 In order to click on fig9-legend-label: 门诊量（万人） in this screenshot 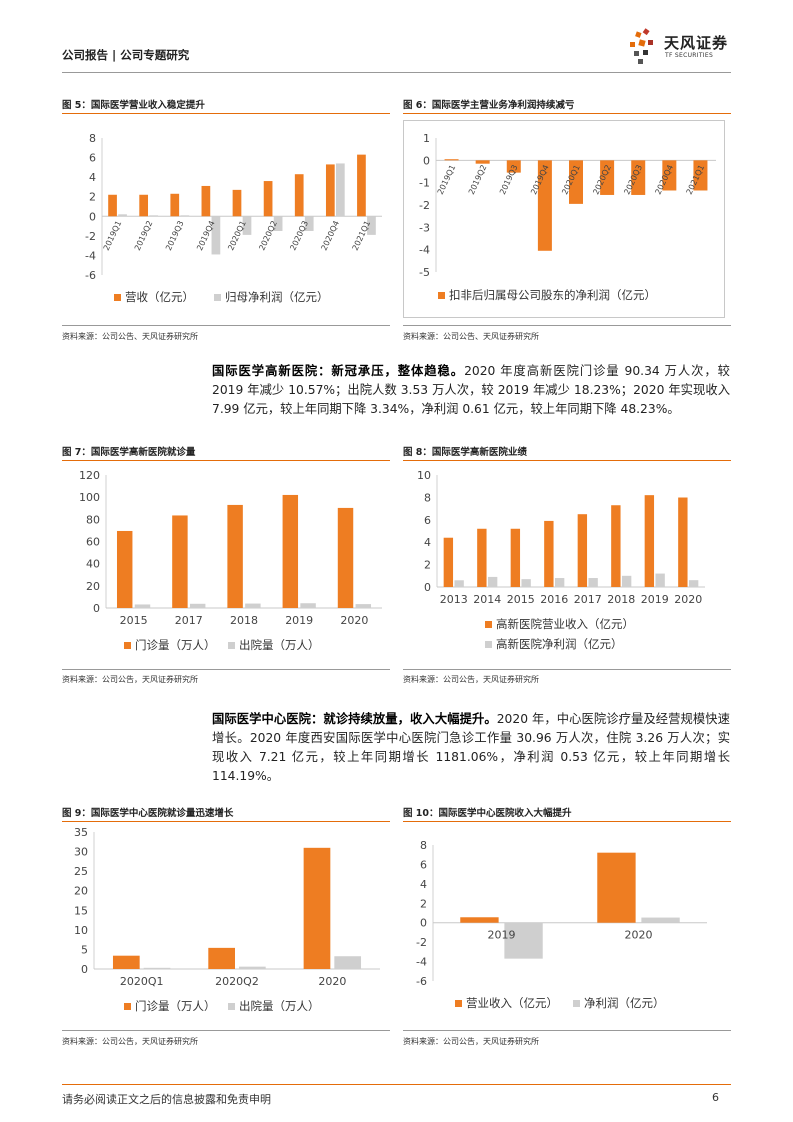, I will do `click(175, 1006)`.